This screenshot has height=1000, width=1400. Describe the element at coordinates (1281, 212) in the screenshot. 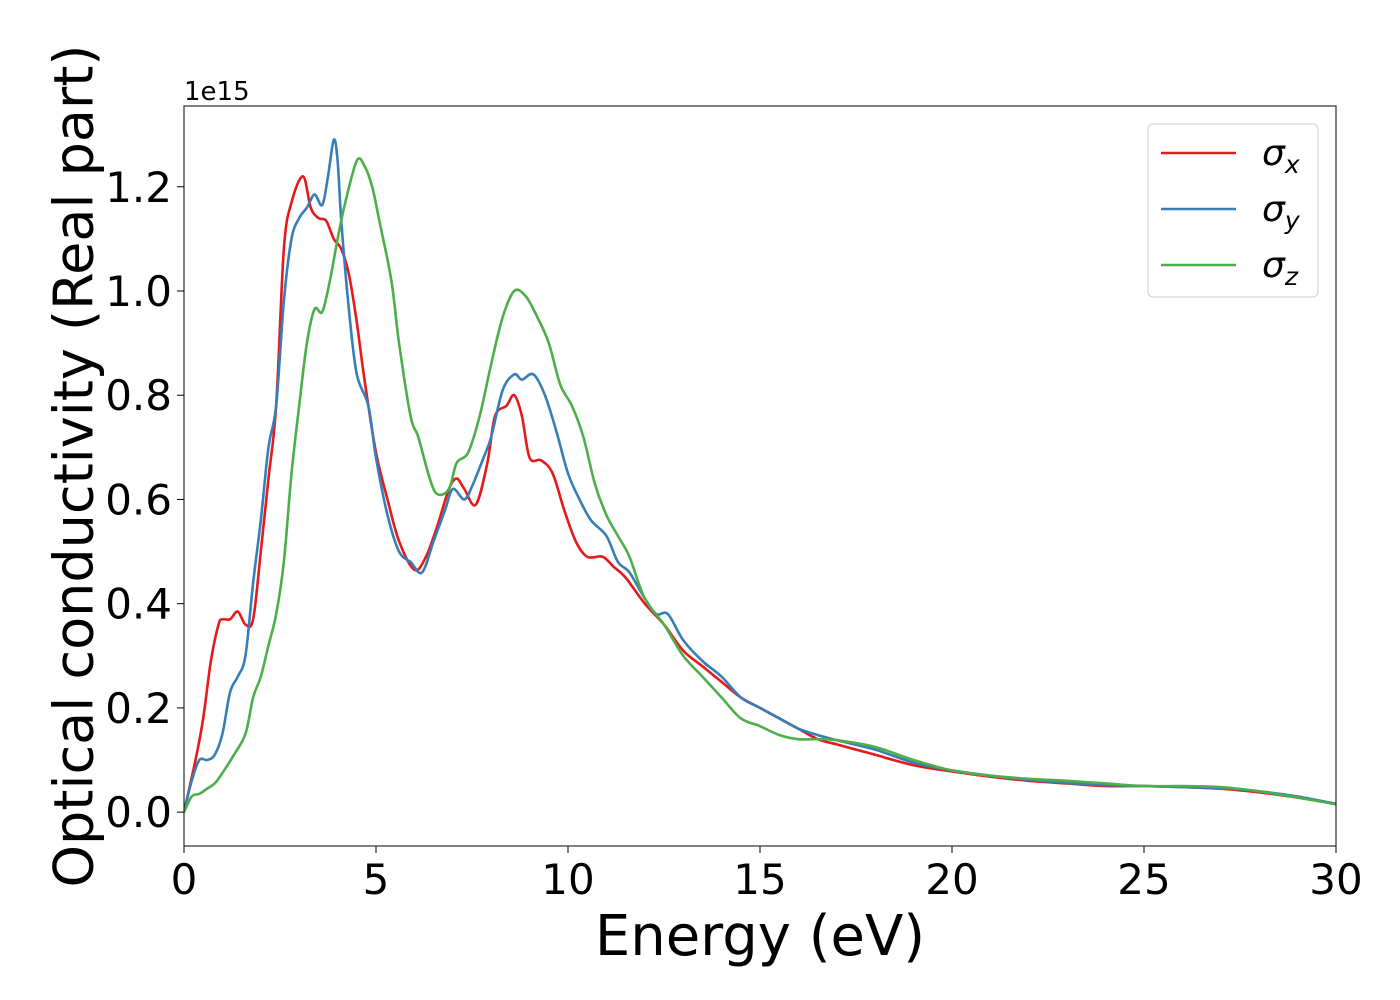

I see `legend-label-y: σy` at that location.